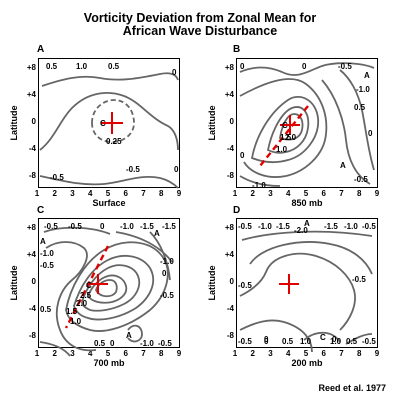 This screenshot has width=400, height=400. I want to click on panel-c-xtick: 3, so click(72, 353).